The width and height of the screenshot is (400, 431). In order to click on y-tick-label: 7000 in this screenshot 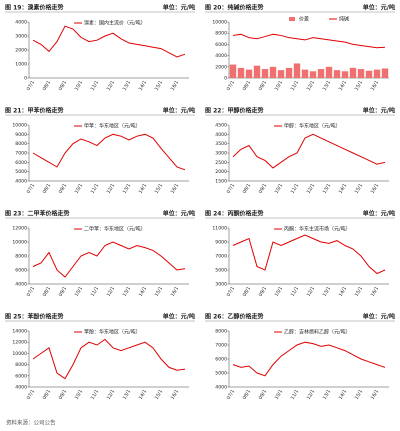, I will do `click(221, 346)`.